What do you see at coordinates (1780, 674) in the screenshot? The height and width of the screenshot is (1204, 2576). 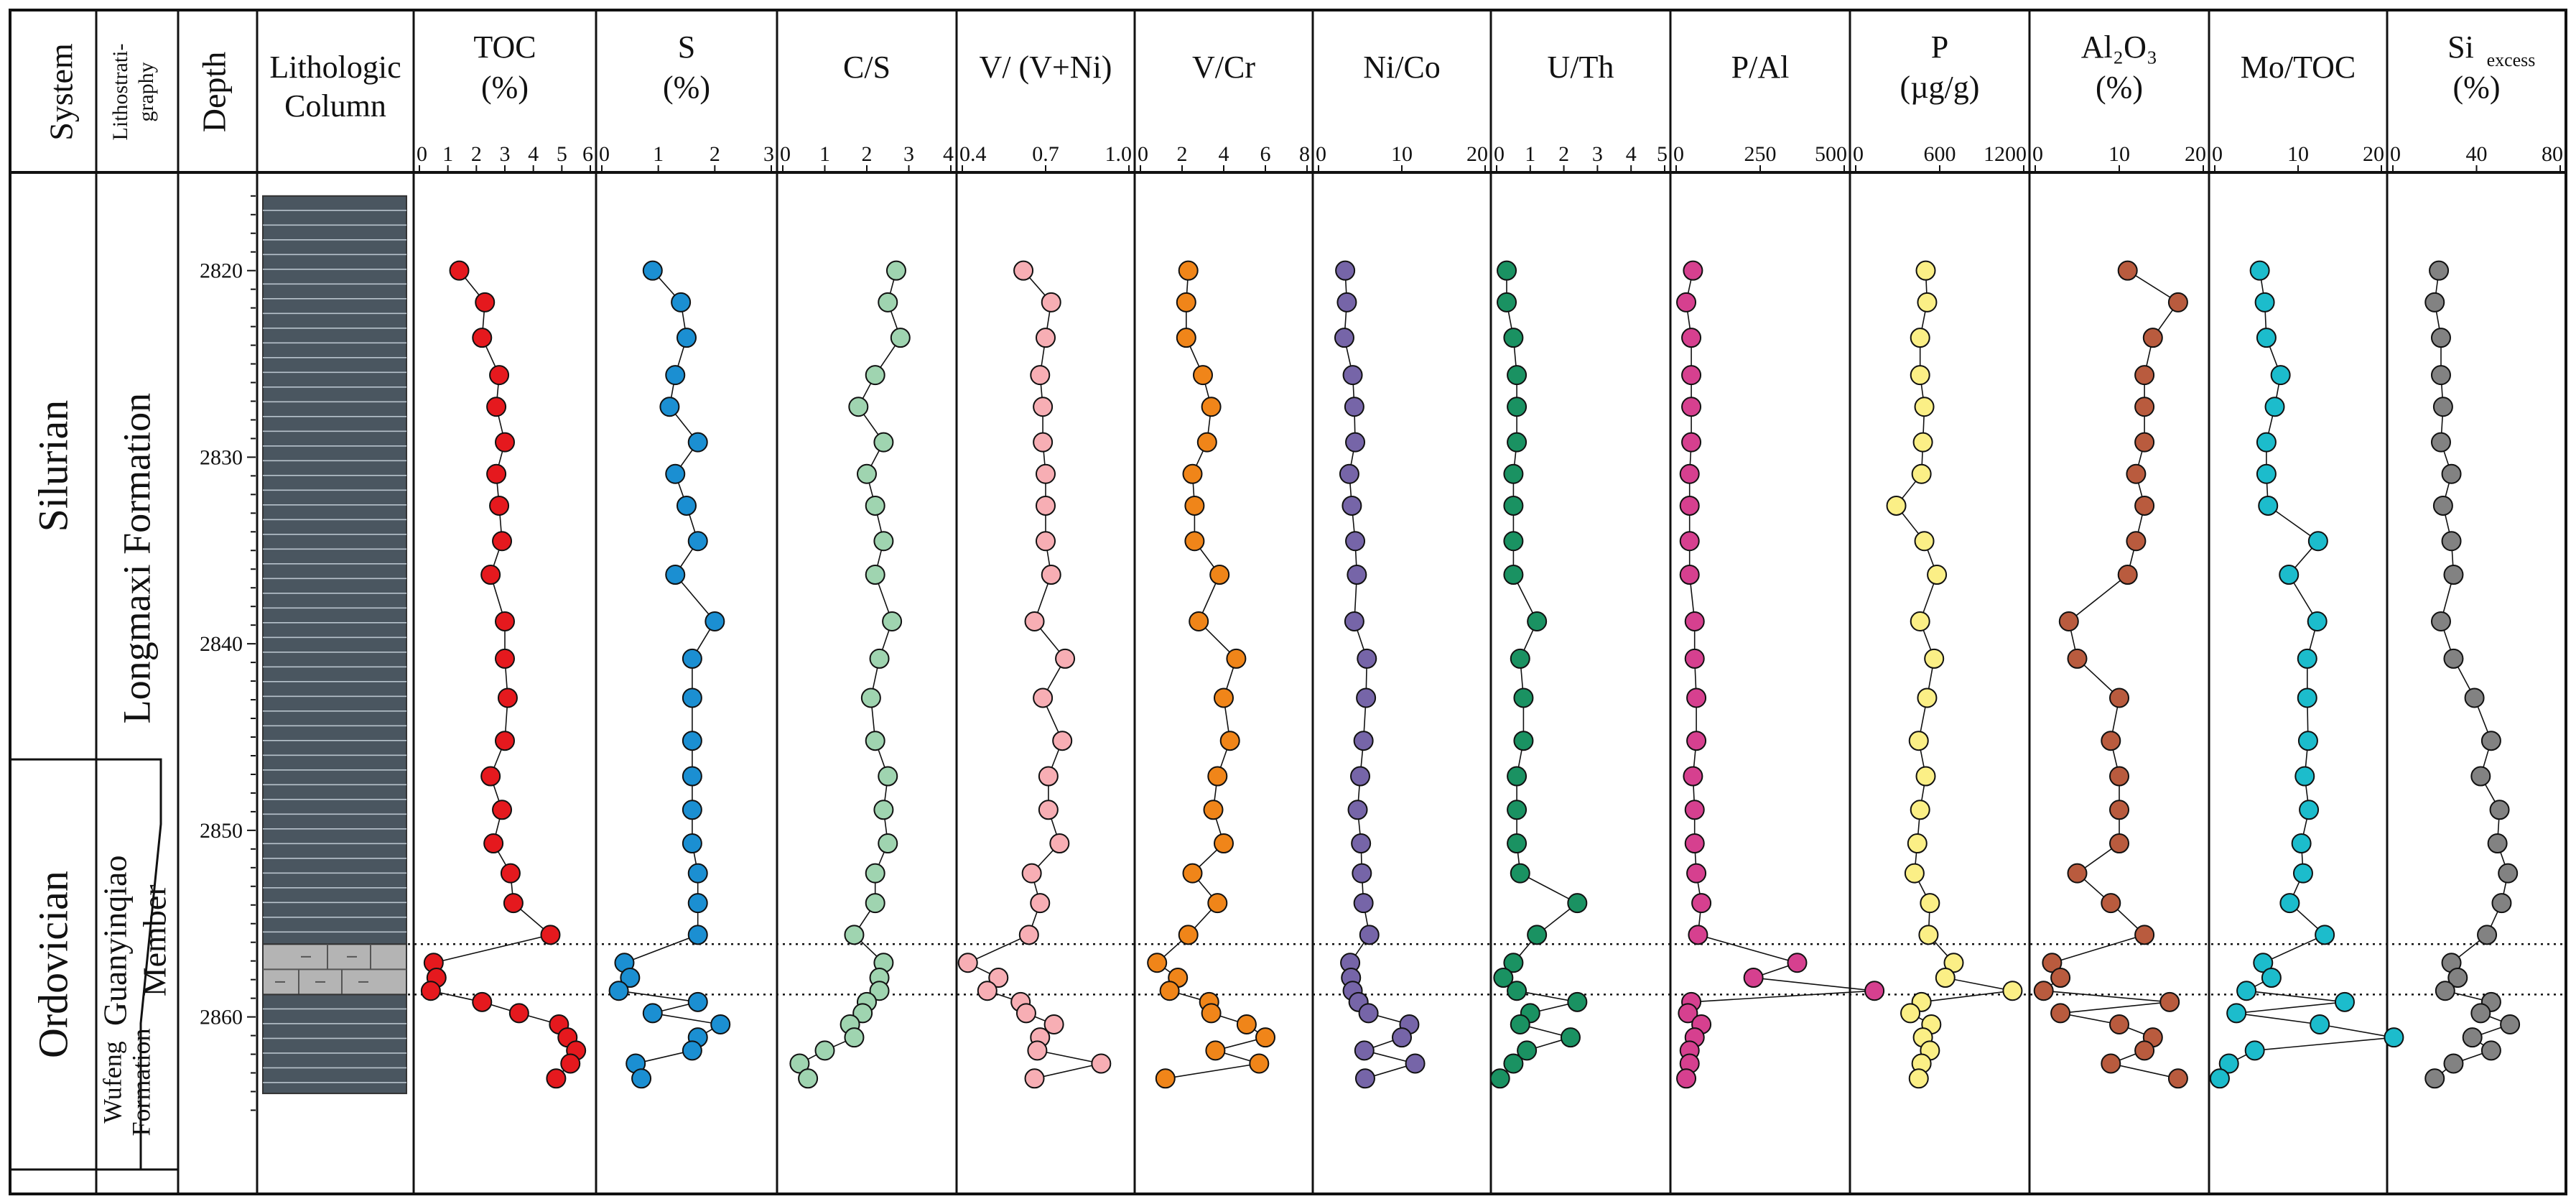 I see `series-line-P/Al` at bounding box center [1780, 674].